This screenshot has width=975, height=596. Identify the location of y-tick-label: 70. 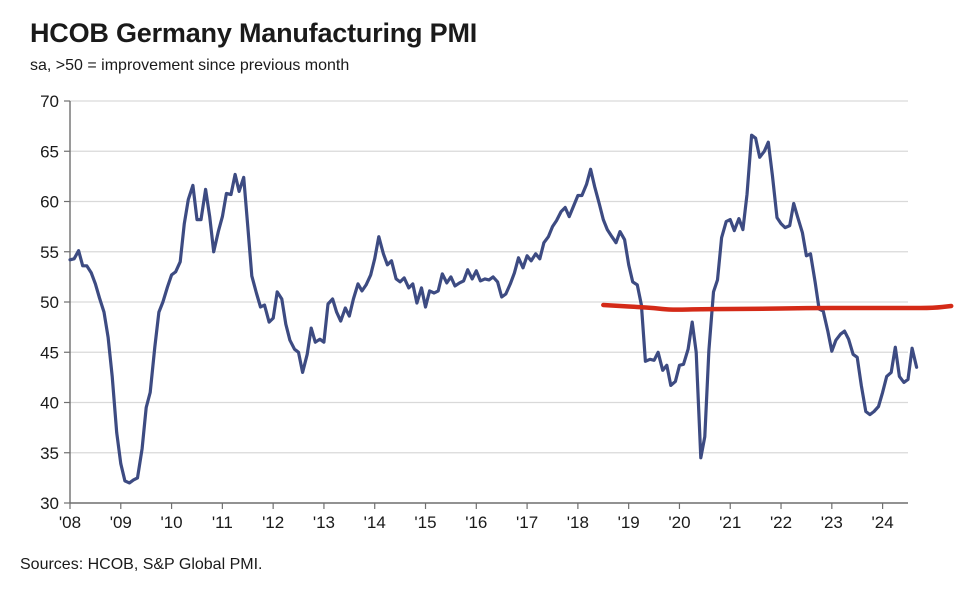
(49, 101).